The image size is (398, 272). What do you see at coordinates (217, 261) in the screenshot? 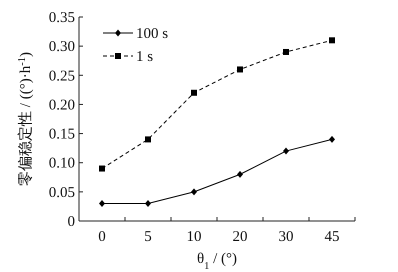
I see `x-axis-title: θ$_{1}$ / (°)` at bounding box center [217, 261].